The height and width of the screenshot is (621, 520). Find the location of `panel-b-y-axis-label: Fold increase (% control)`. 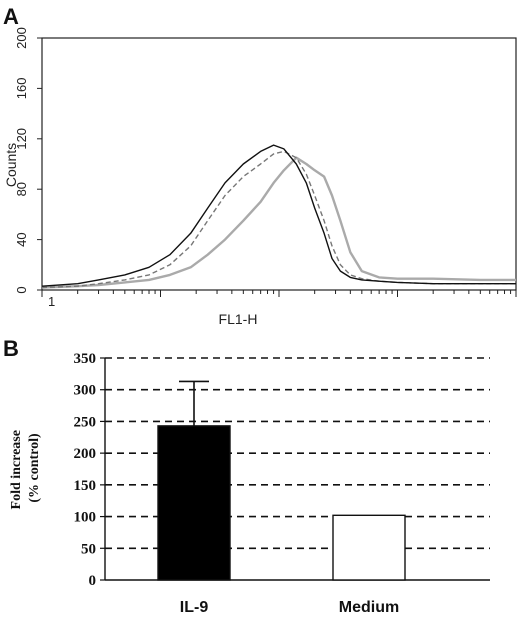

panel-b-y-axis-label: Fold increase (% control) is located at coordinates (25, 468).